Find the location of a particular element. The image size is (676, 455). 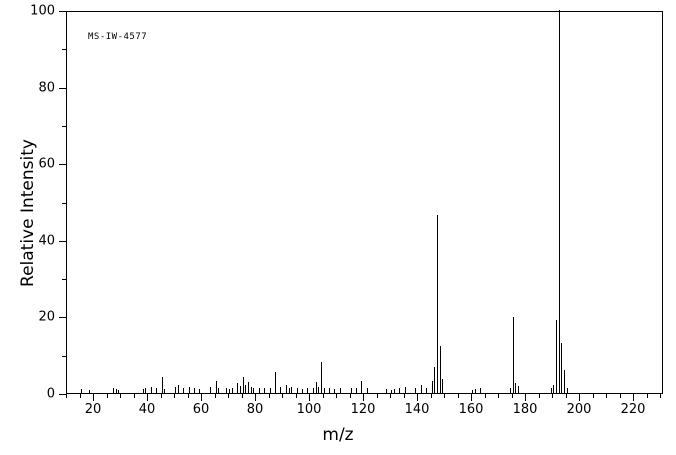

x-tick-label: 220 is located at coordinates (633, 409).